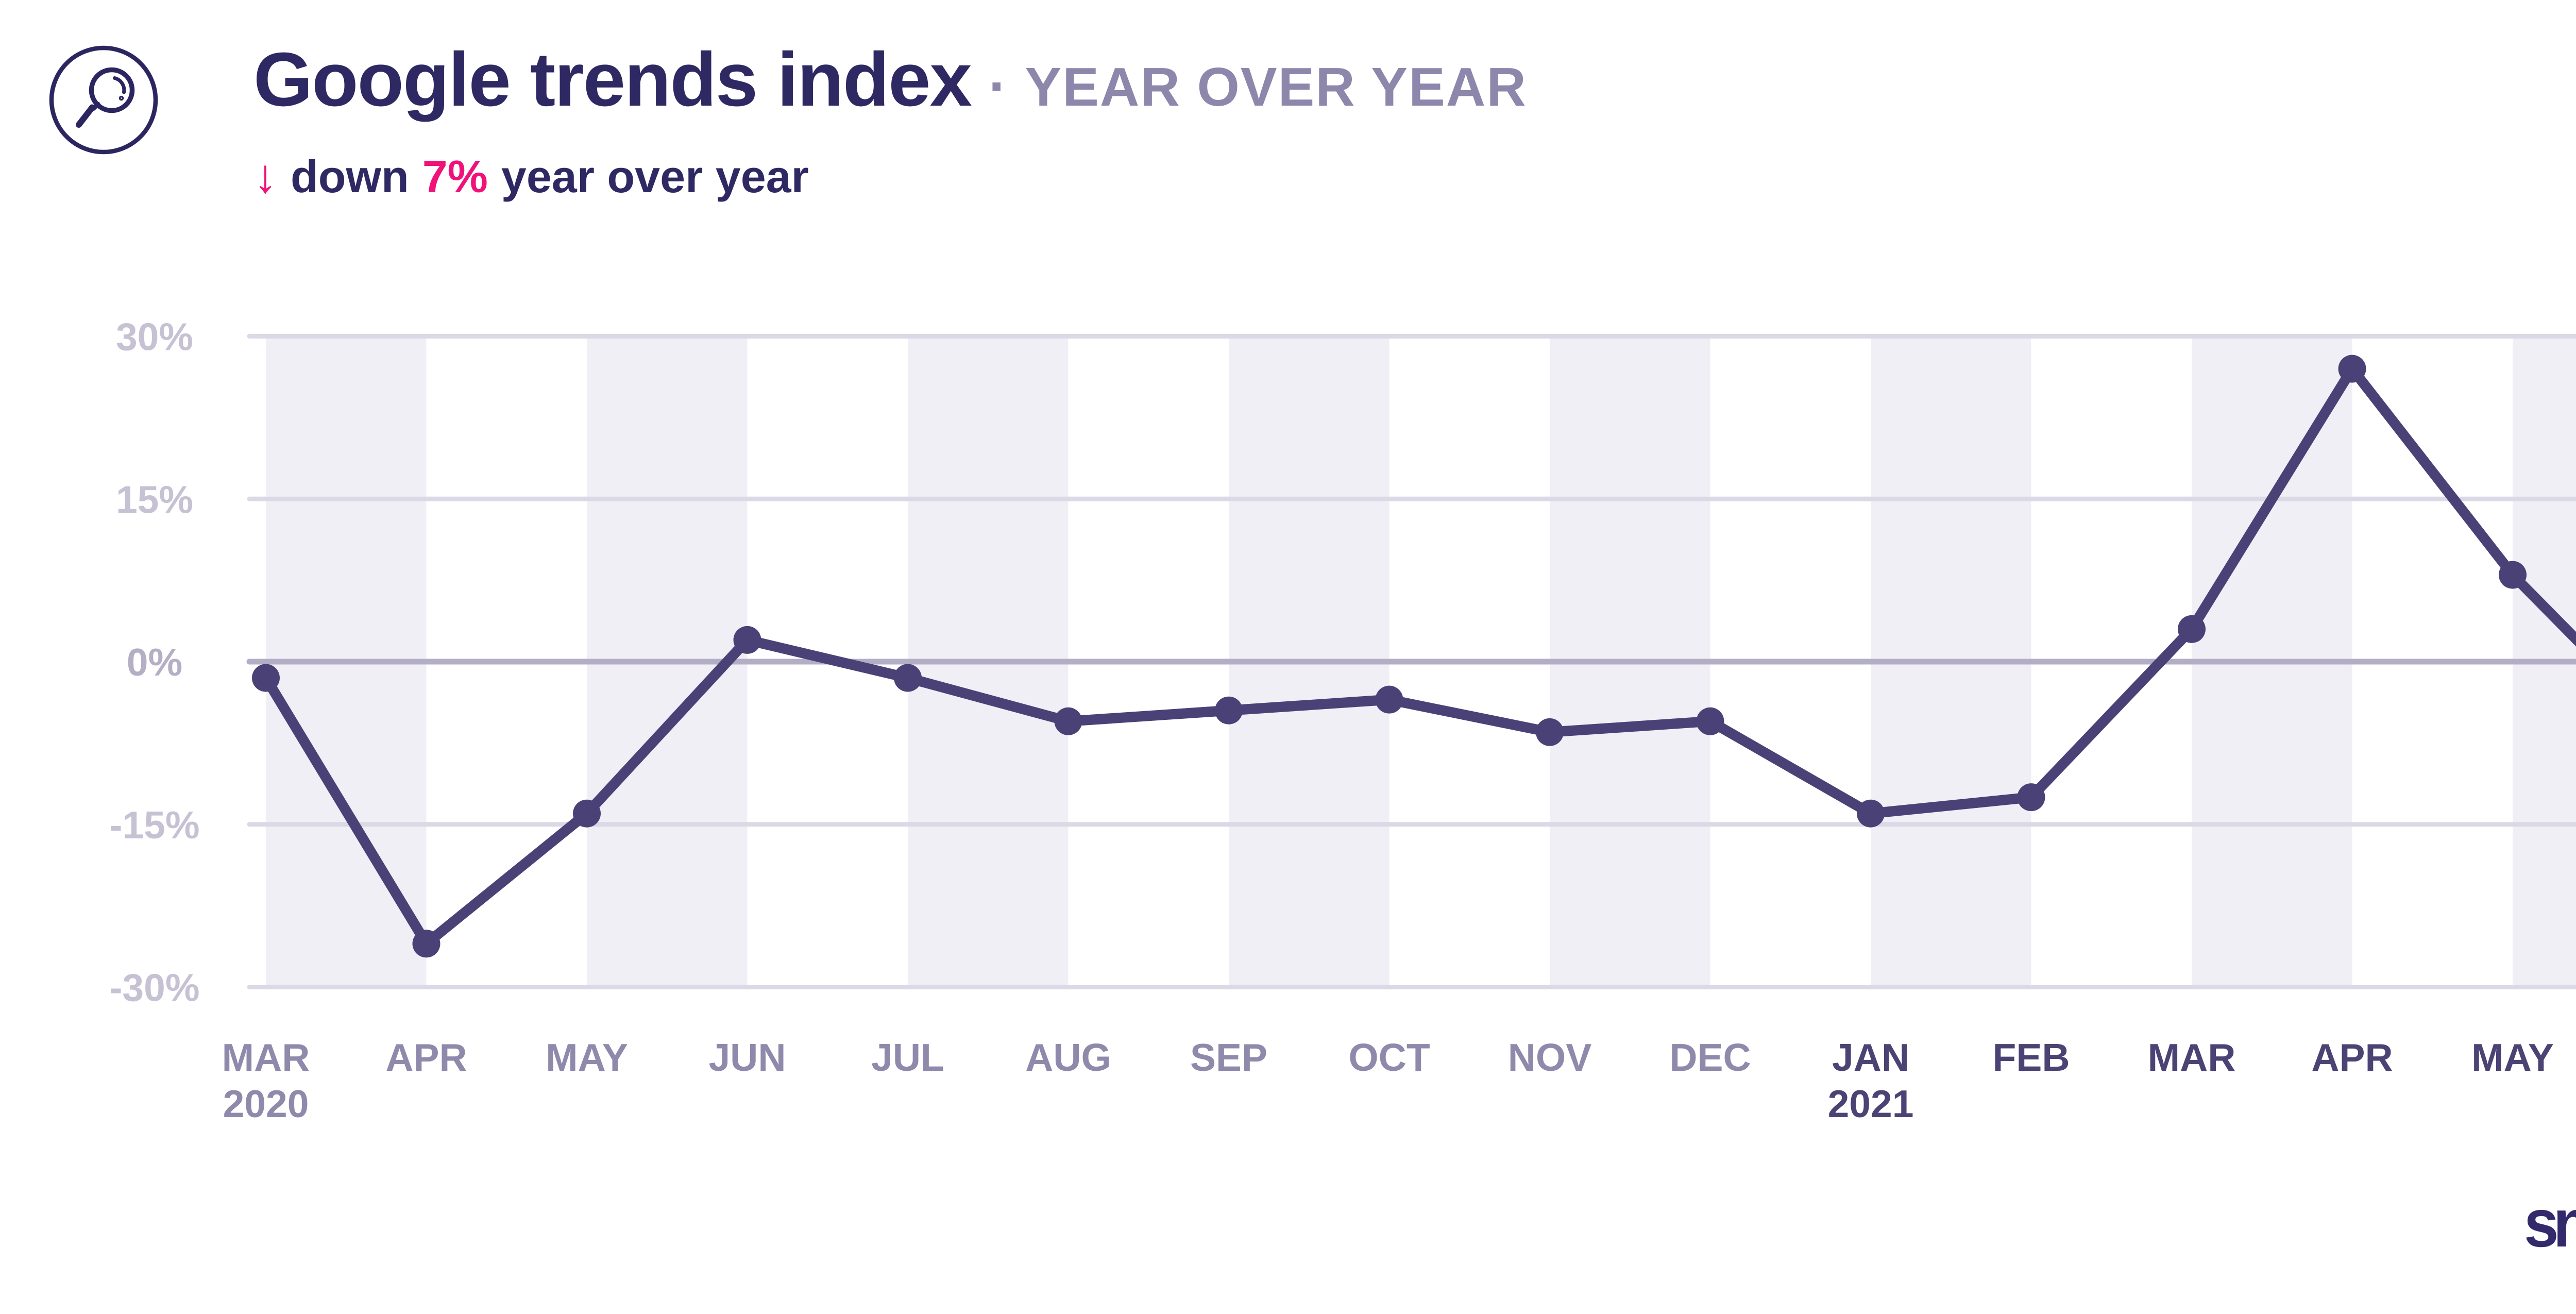 The image size is (2576, 1314). Describe the element at coordinates (1710, 1057) in the screenshot. I see `x-axis-month-label: DEC` at that location.